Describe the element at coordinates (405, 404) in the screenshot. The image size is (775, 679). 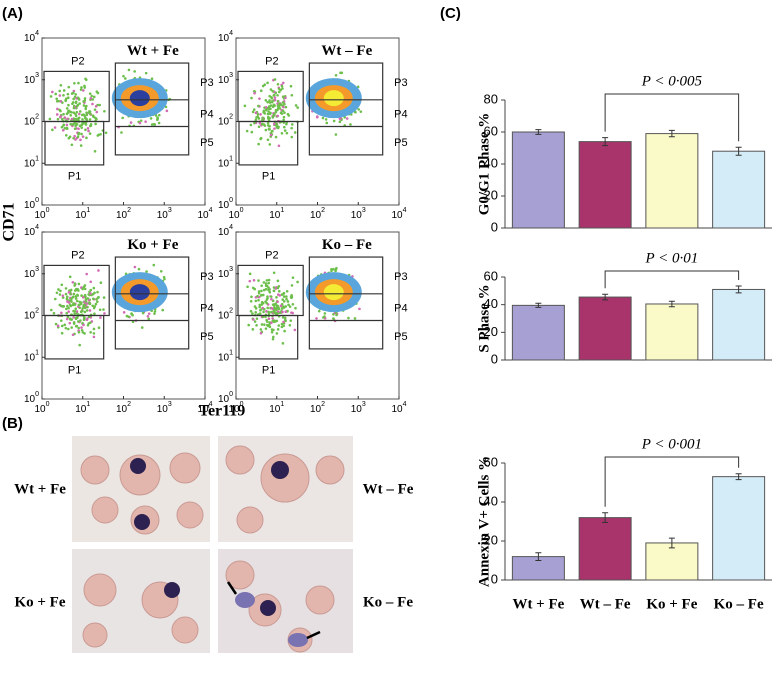
I see `tick-exp: 4` at that location.